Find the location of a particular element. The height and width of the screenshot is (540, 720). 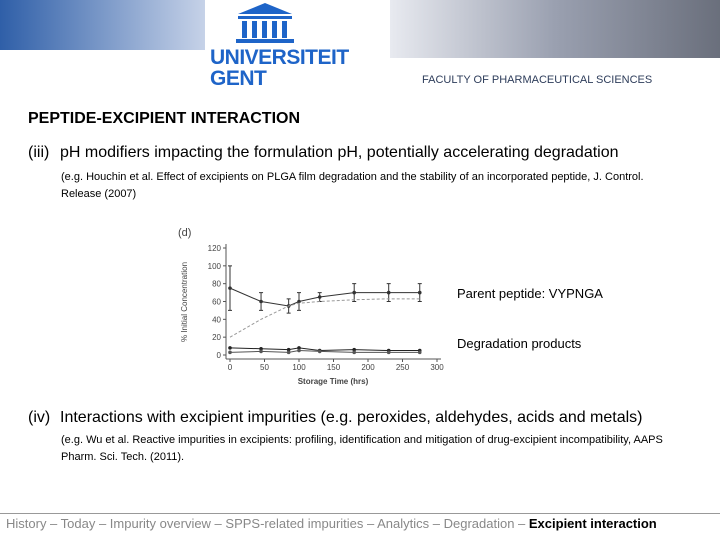

x-tick-label: 250 is located at coordinates (403, 367).